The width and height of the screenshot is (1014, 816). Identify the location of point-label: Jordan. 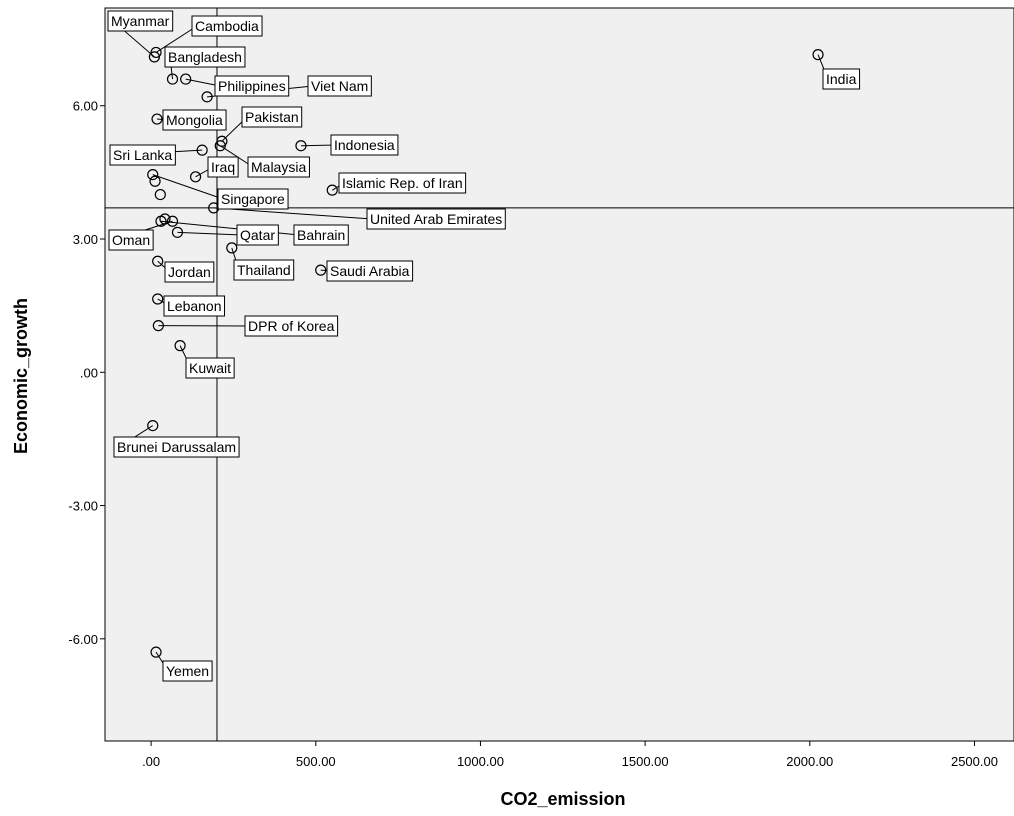
(189, 272).